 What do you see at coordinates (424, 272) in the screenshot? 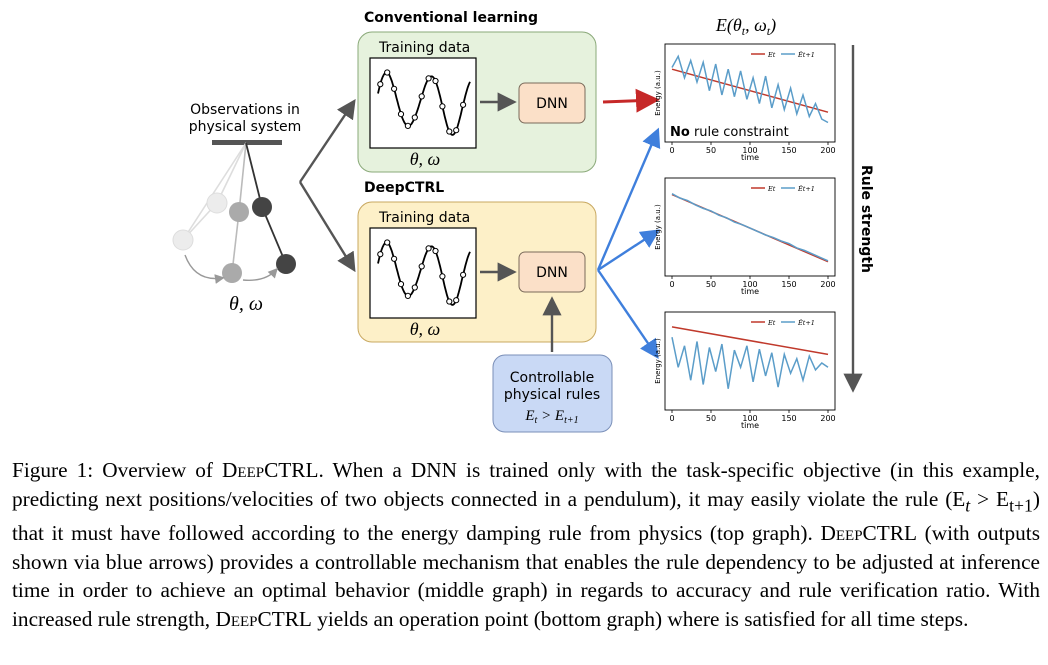
I see `deepctrl-sine-wave` at bounding box center [424, 272].